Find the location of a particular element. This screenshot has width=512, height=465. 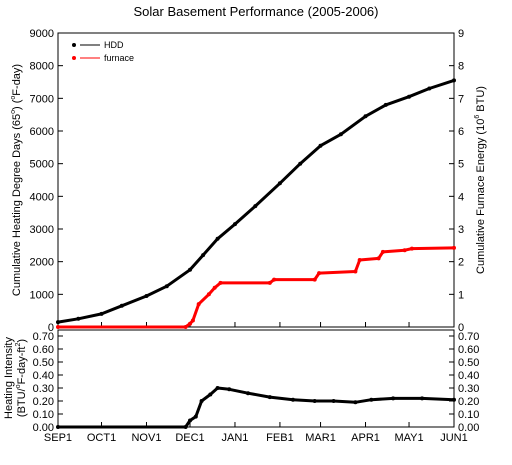

x-tick-label: DEC1 is located at coordinates (189, 438).